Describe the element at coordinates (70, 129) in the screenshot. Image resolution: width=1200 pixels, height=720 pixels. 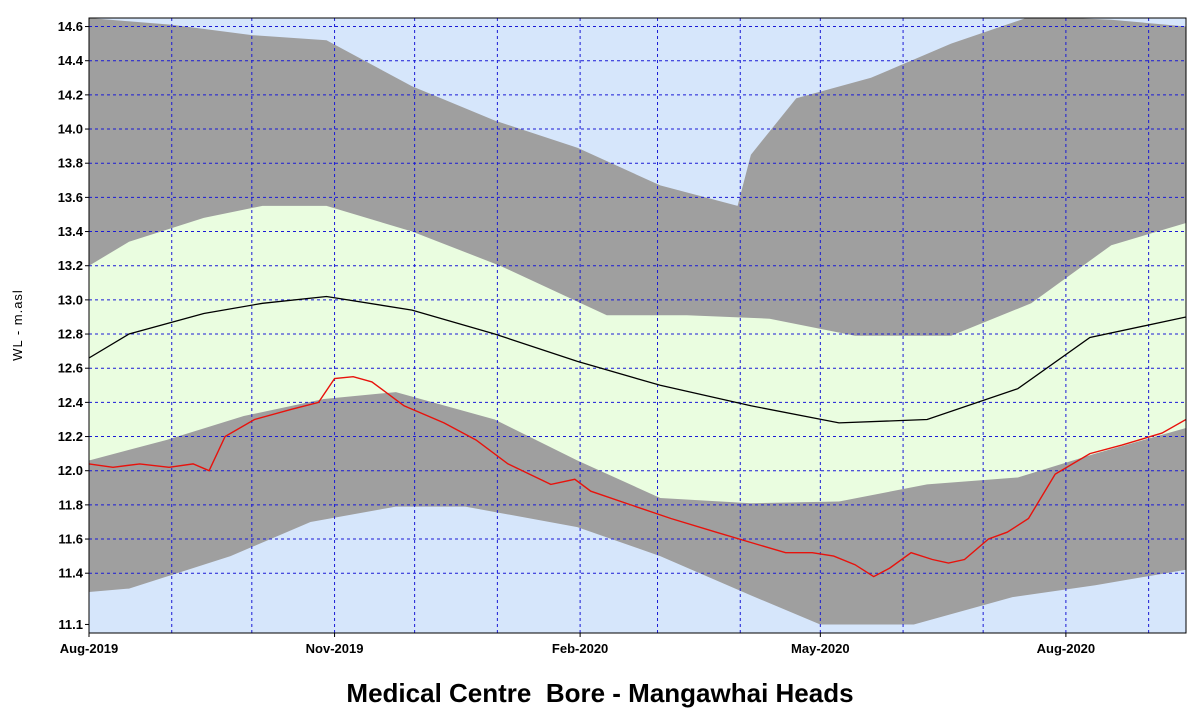
I see `y-tick-label: 14.0` at that location.